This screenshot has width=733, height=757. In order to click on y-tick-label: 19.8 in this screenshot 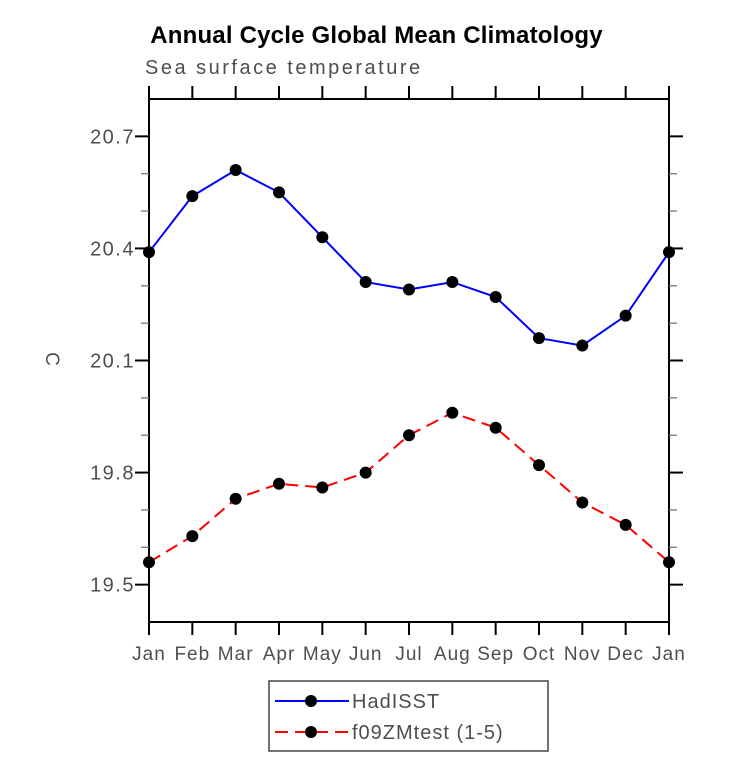, I will do `click(112, 474)`.